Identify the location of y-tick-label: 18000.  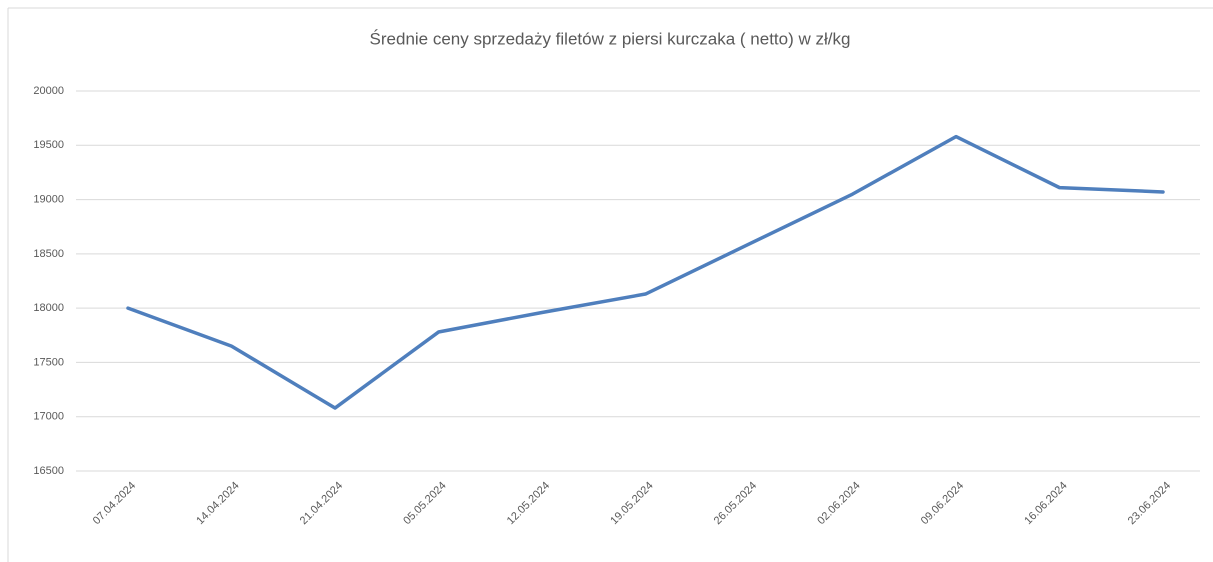
(48, 308).